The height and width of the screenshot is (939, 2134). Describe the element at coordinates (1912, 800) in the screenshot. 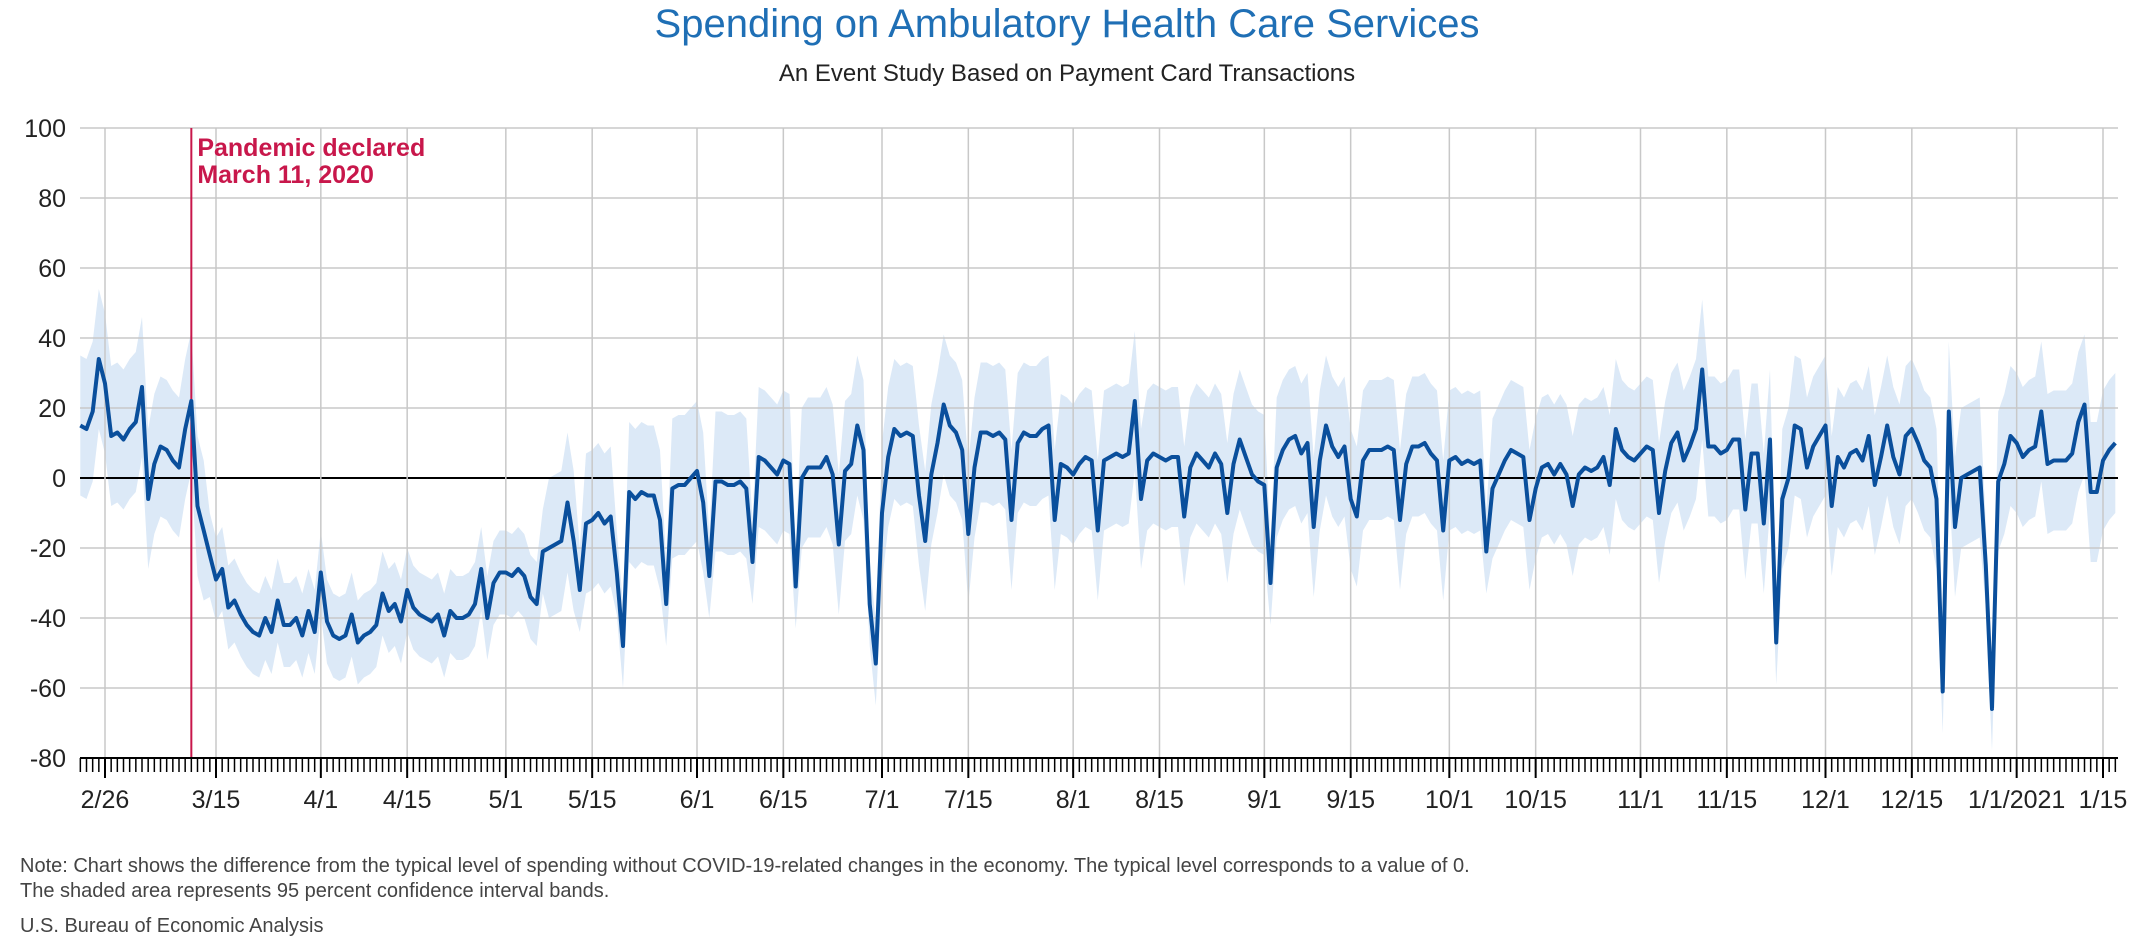

I see `x-tick-label: 12/15` at that location.